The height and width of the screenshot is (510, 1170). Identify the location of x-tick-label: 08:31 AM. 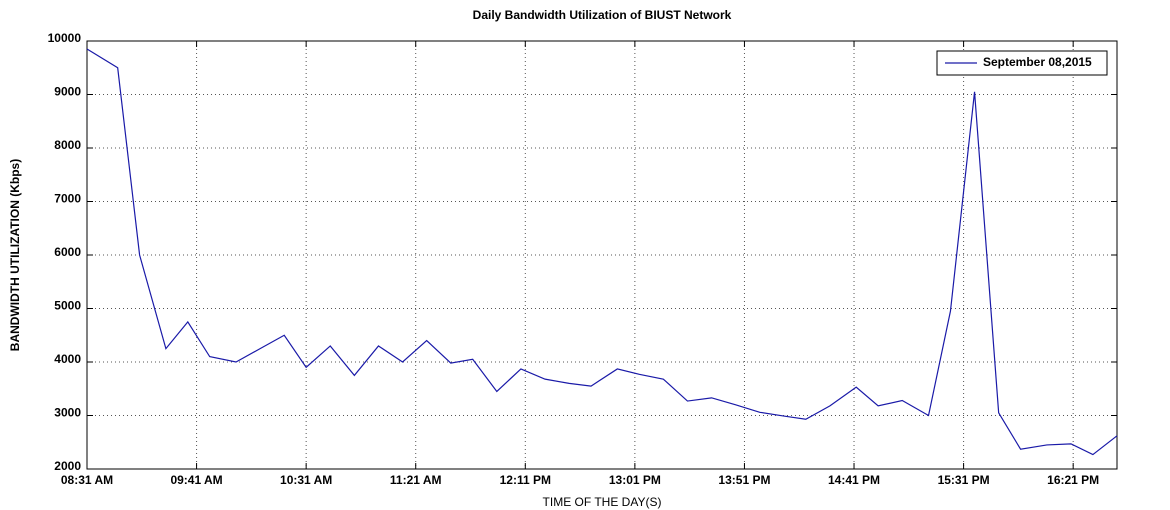
(87, 480).